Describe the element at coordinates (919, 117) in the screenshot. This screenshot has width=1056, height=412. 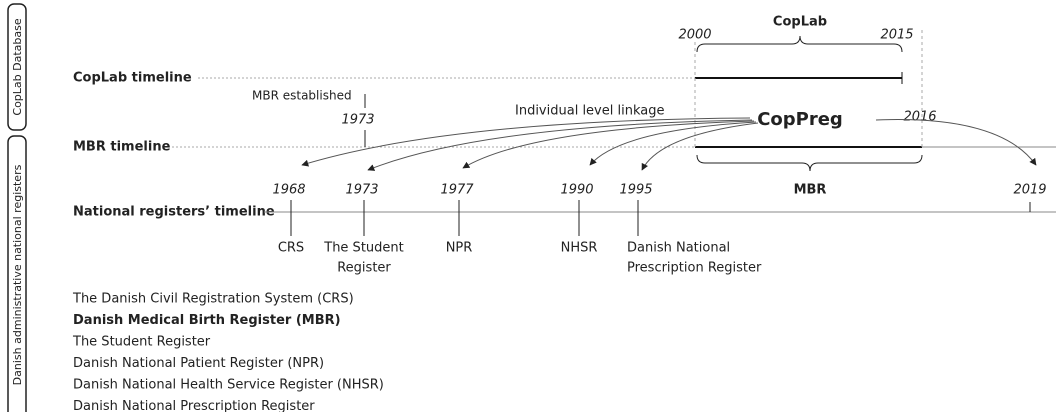
I see `year: 2016` at that location.